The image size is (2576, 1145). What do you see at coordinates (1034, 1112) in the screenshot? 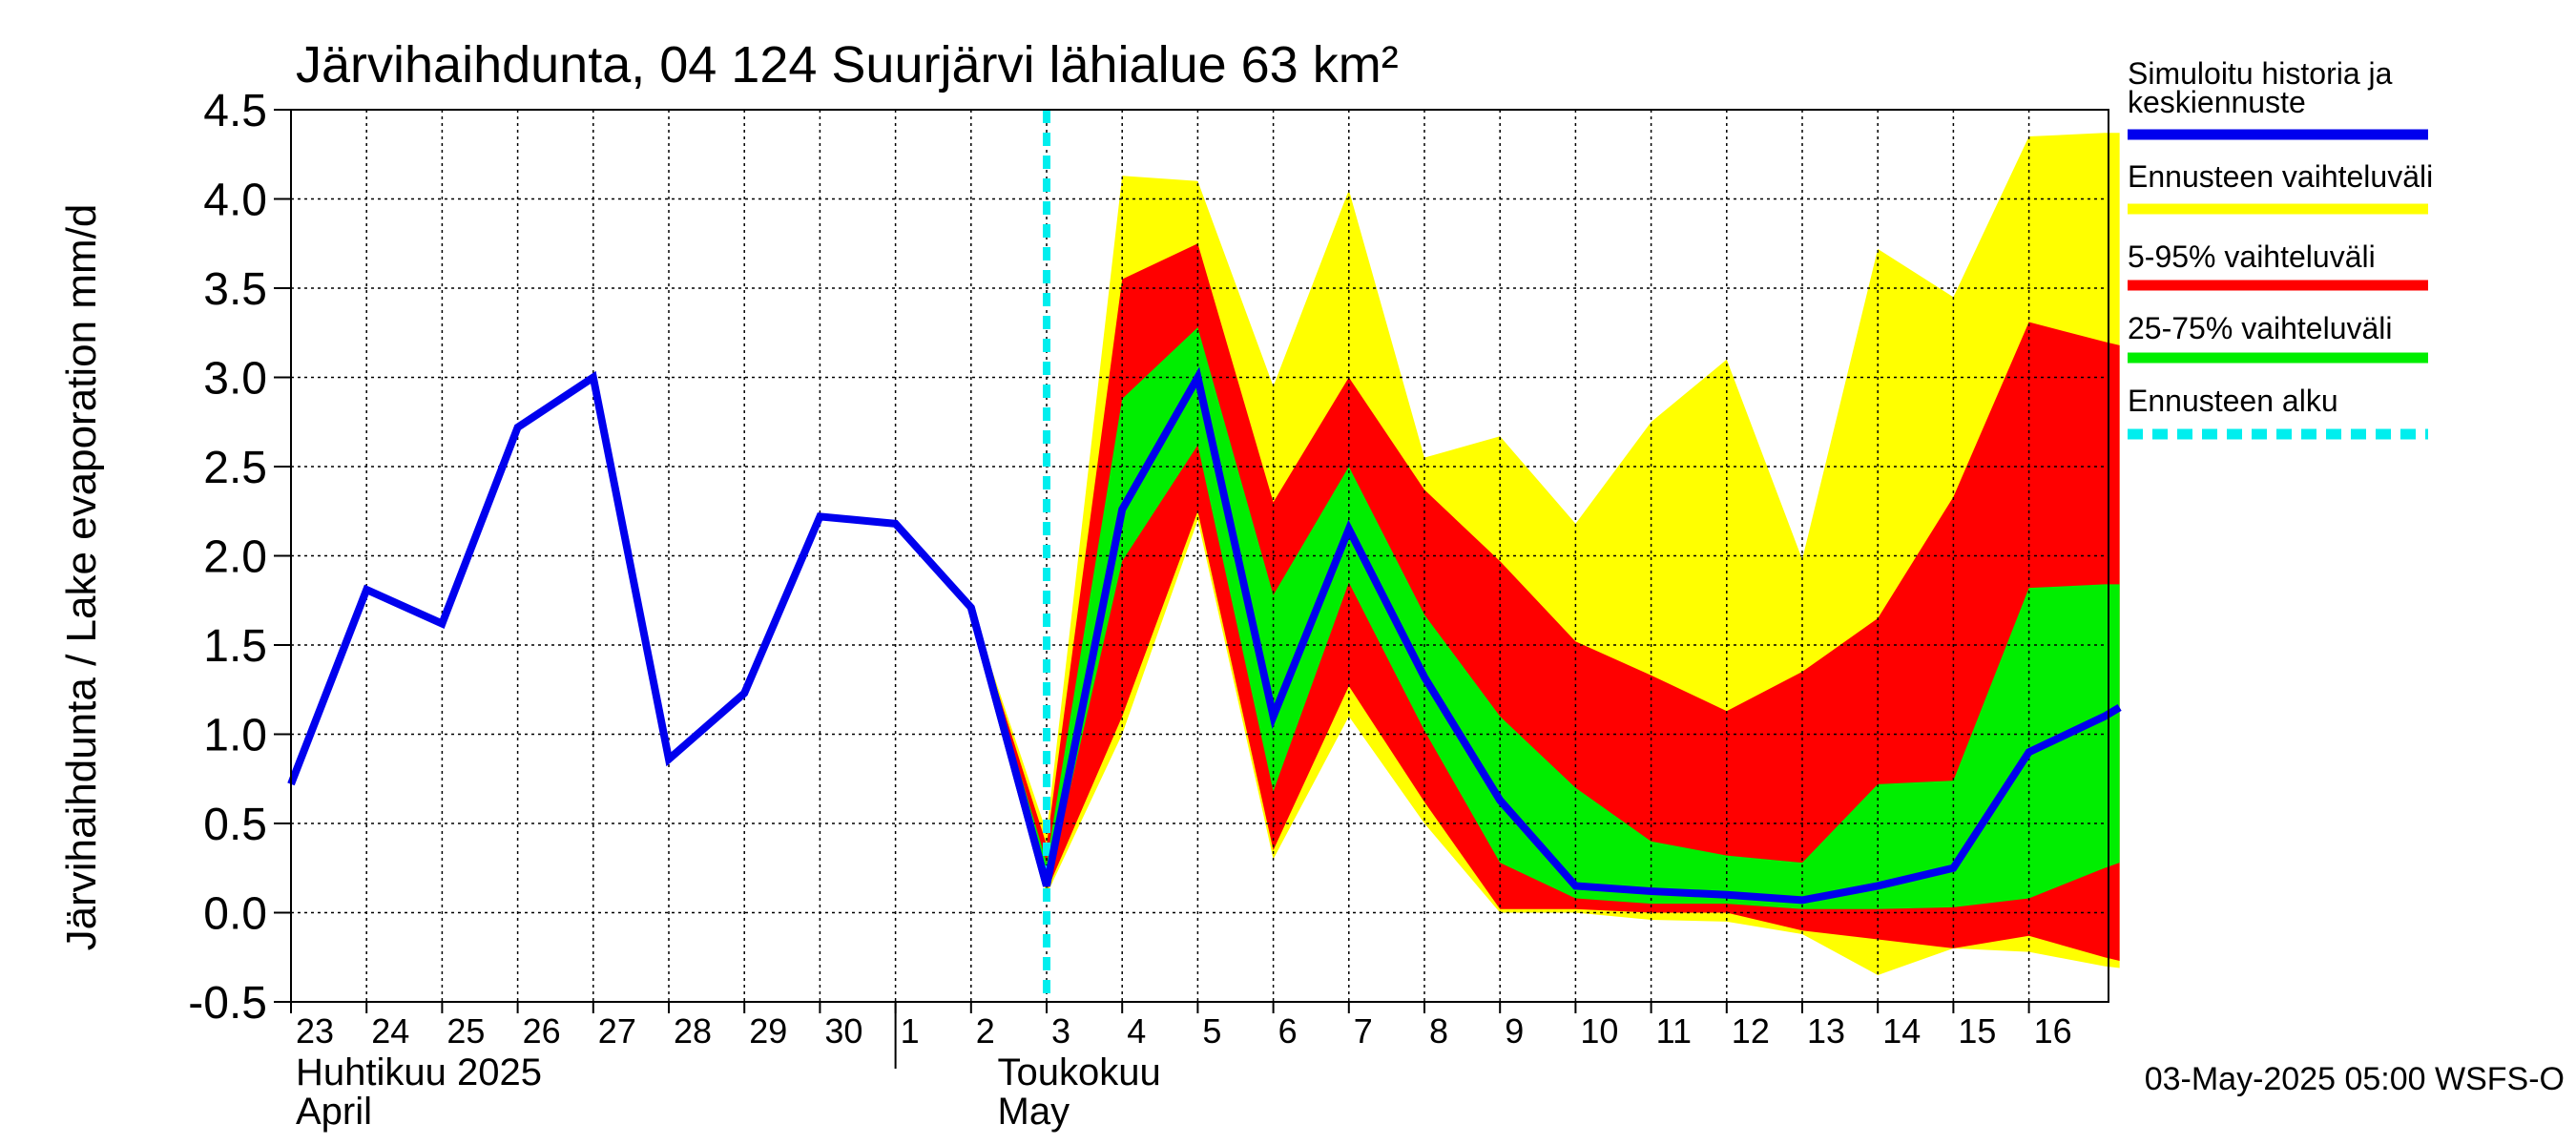
I see `month-label-may-en: May` at bounding box center [1034, 1112].